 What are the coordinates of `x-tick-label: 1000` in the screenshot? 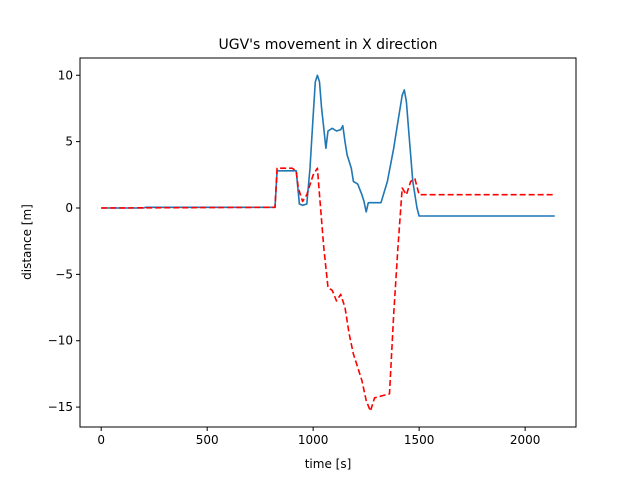 It's located at (313, 440).